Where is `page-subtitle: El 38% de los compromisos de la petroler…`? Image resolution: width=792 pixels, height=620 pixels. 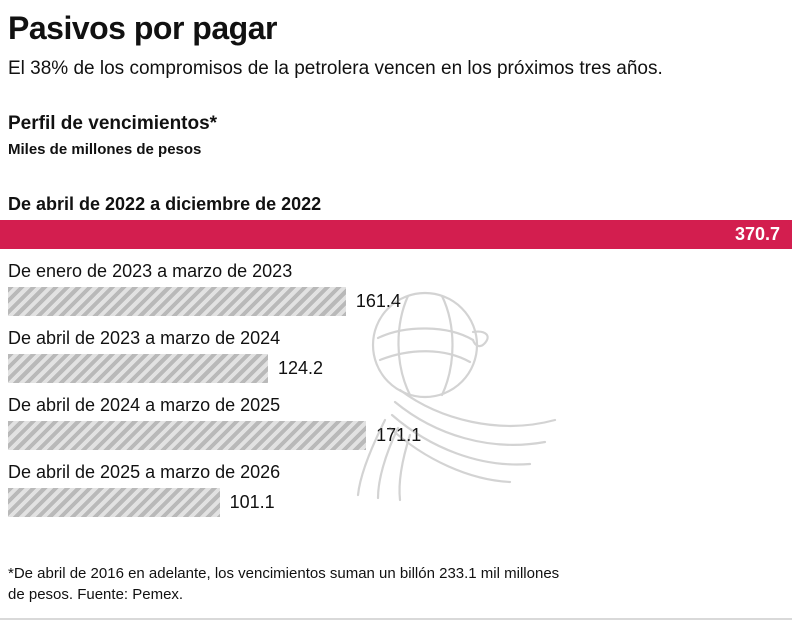 page-subtitle: El 38% de los compromisos de la petroler… is located at coordinates (335, 68).